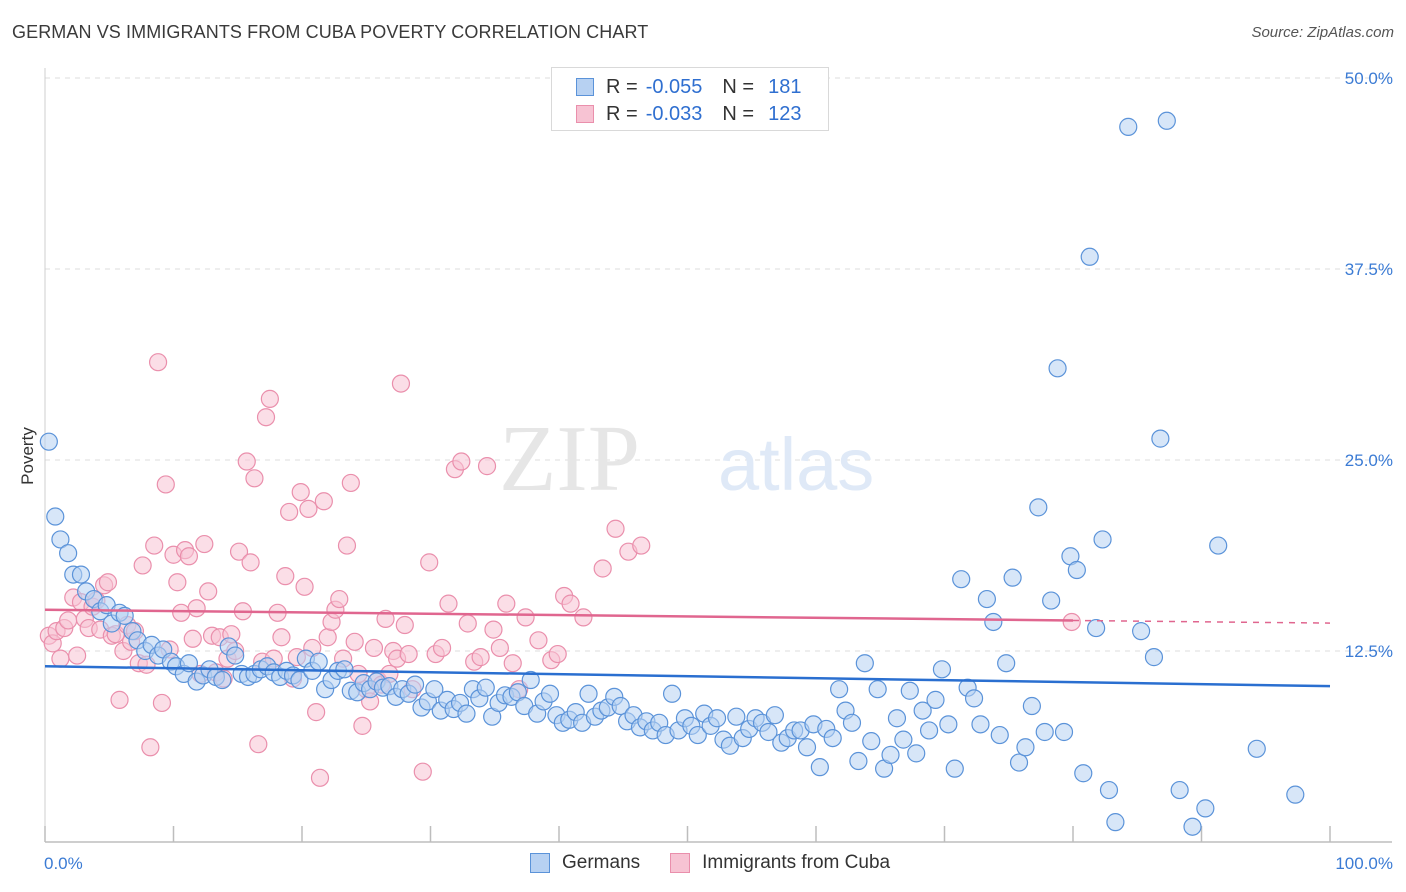  What do you see at coordinates (585, 863) in the screenshot?
I see `legend-item-germans: Germans` at bounding box center [585, 863].